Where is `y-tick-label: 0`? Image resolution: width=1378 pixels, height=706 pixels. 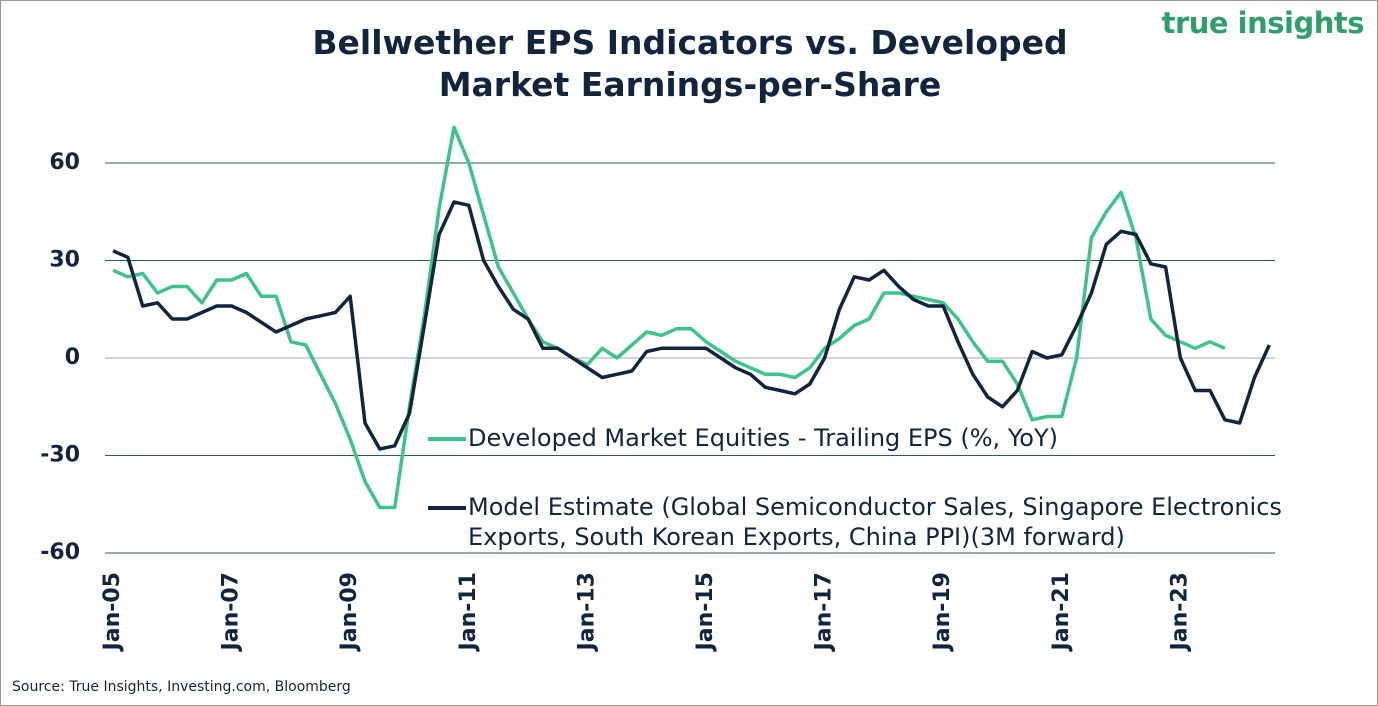 y-tick-label: 0 is located at coordinates (72, 357).